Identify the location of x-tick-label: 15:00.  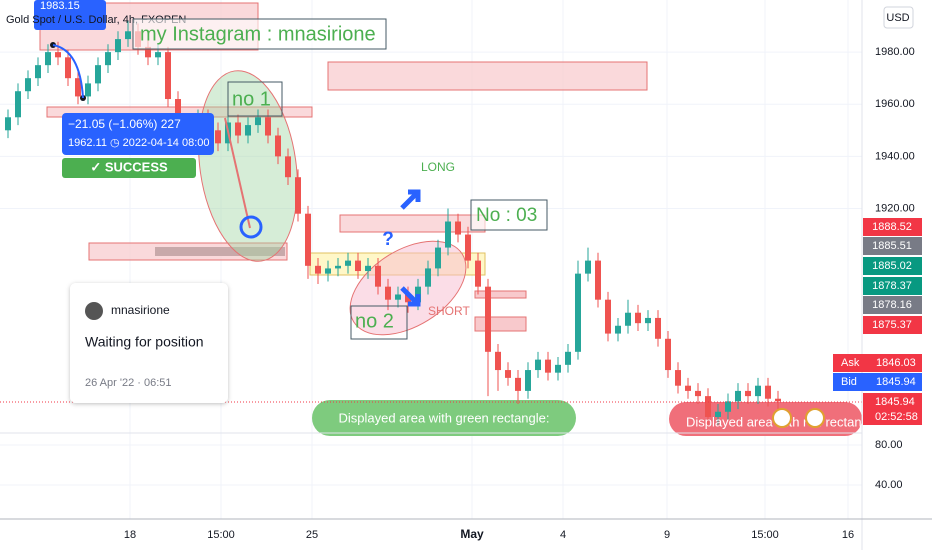
(765, 535).